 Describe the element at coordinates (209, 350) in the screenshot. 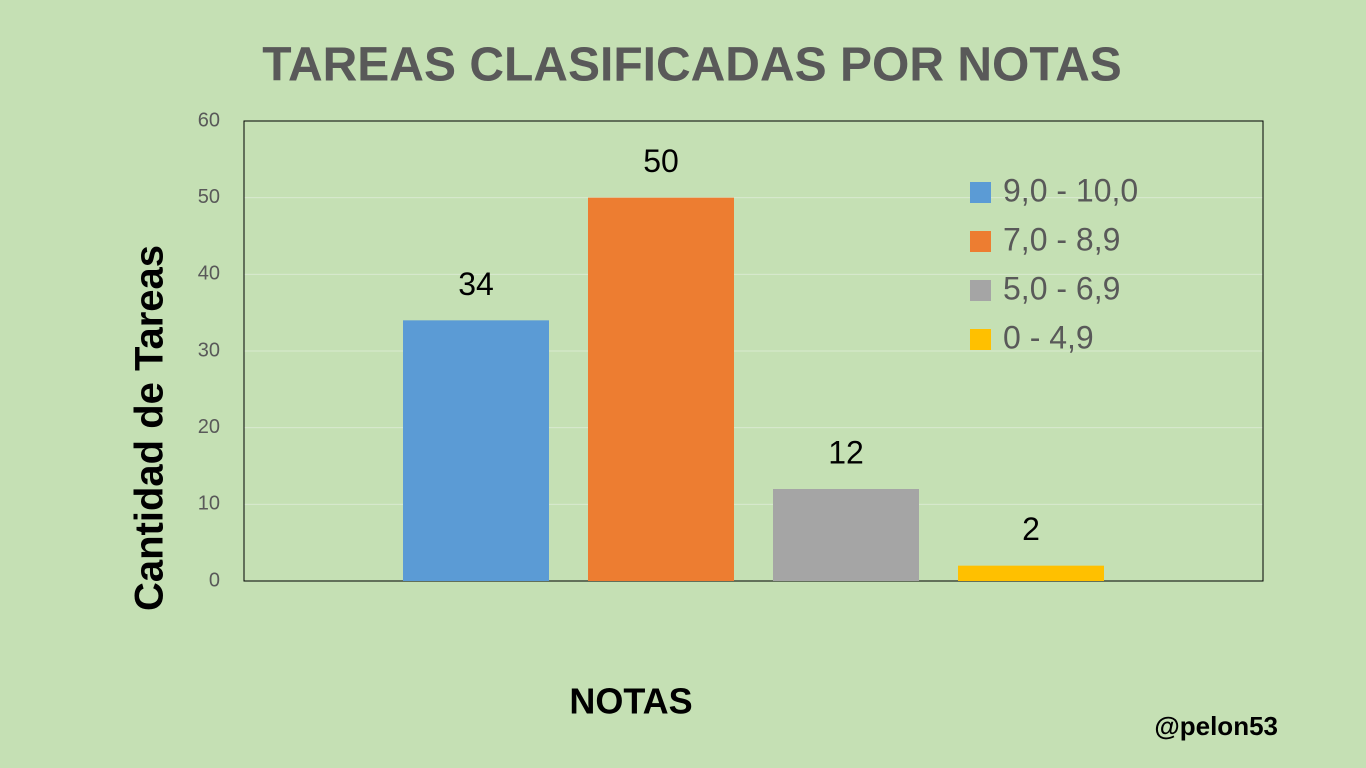

I see `y-tick-label: 30` at that location.